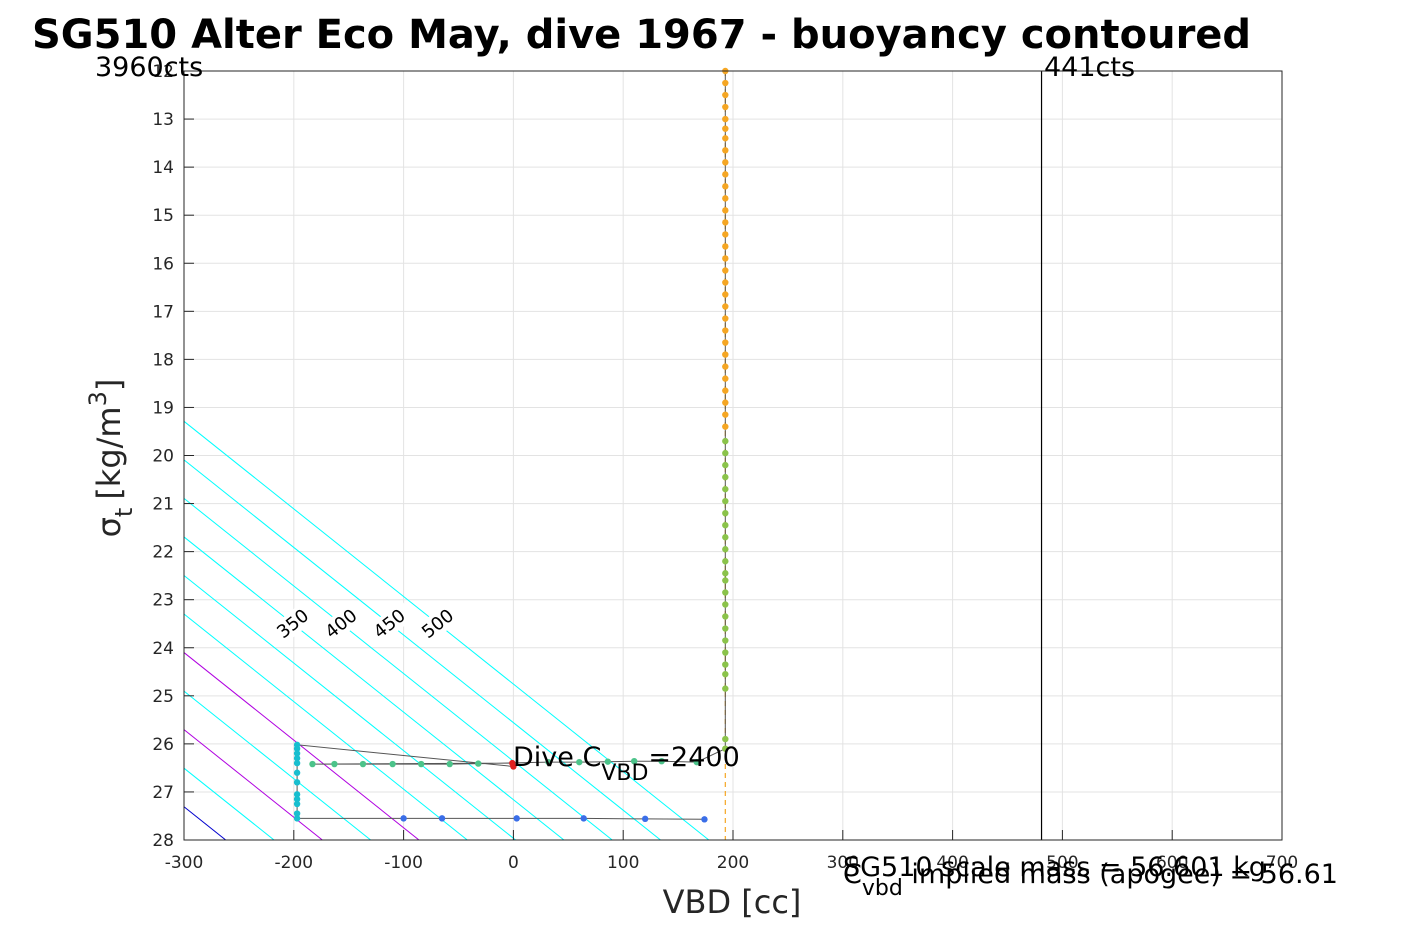 This screenshot has height=945, width=1417. I want to click on y-tick-label: 15, so click(163, 216).